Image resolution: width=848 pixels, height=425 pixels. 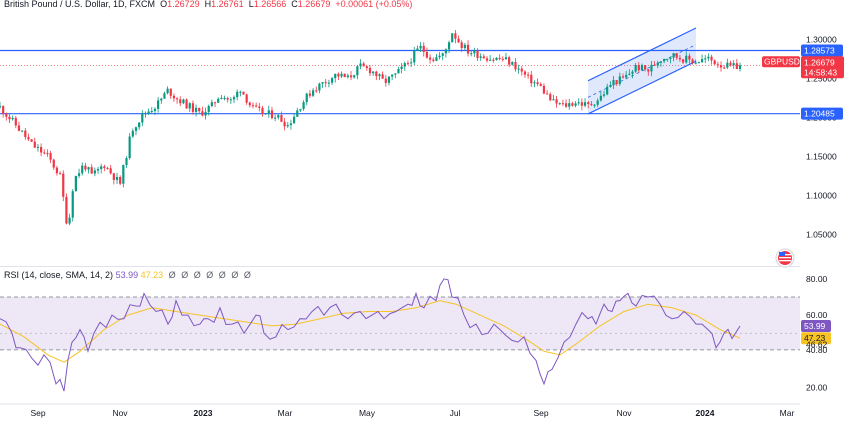 I want to click on time-tick-label: Jul, so click(x=455, y=413).